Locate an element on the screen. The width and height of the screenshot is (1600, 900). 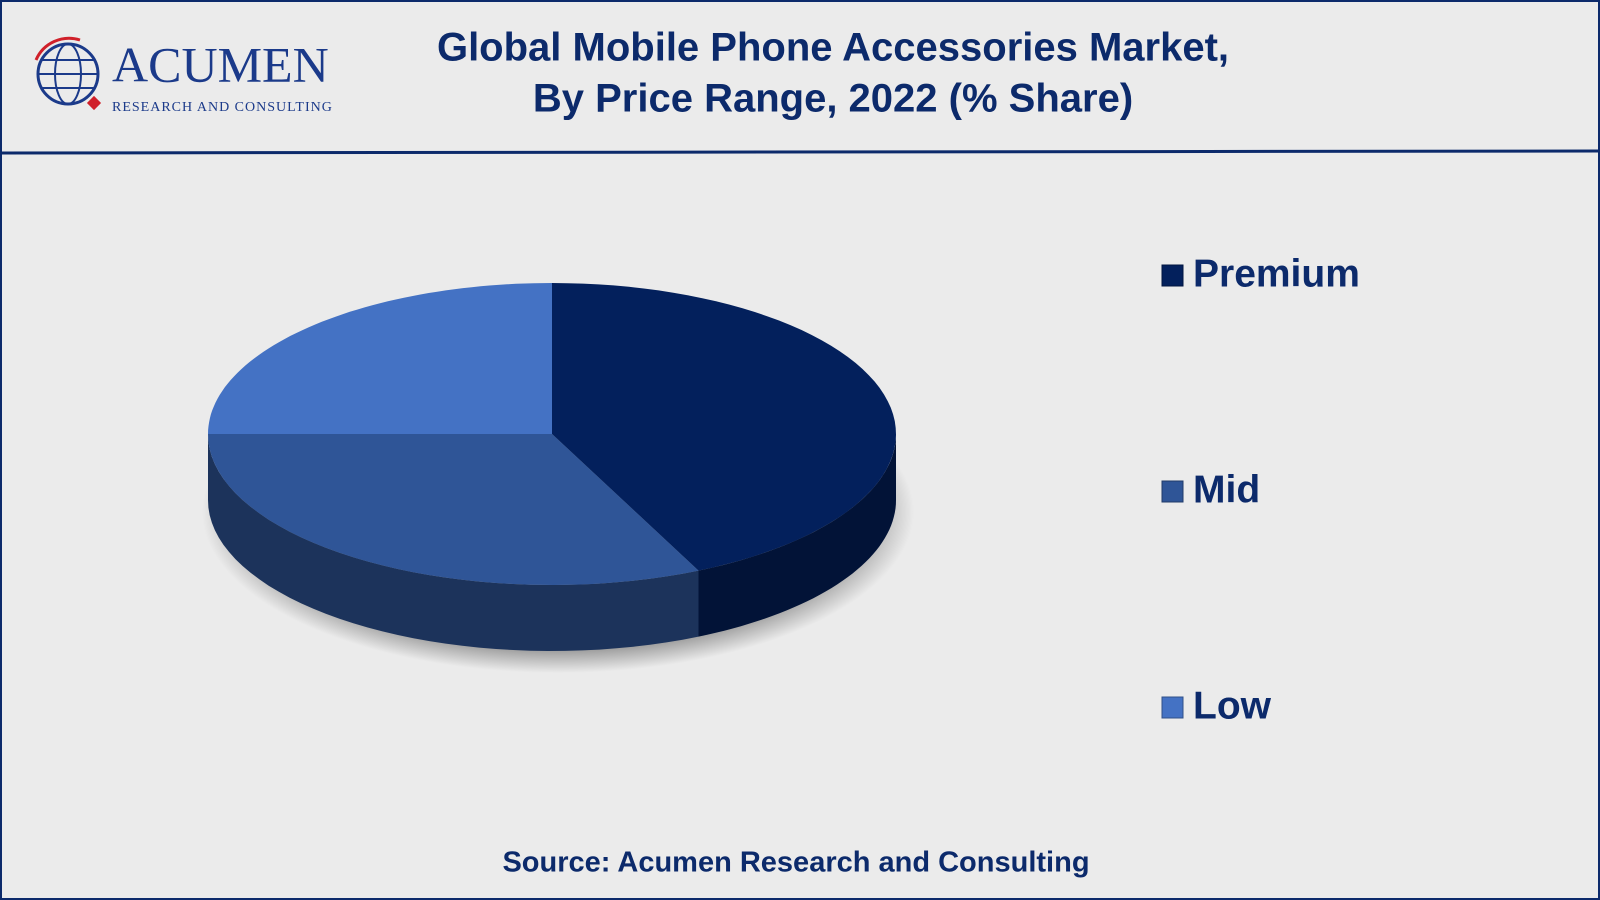
source: Source: Acumen Research and Consulting is located at coordinates (795, 863).